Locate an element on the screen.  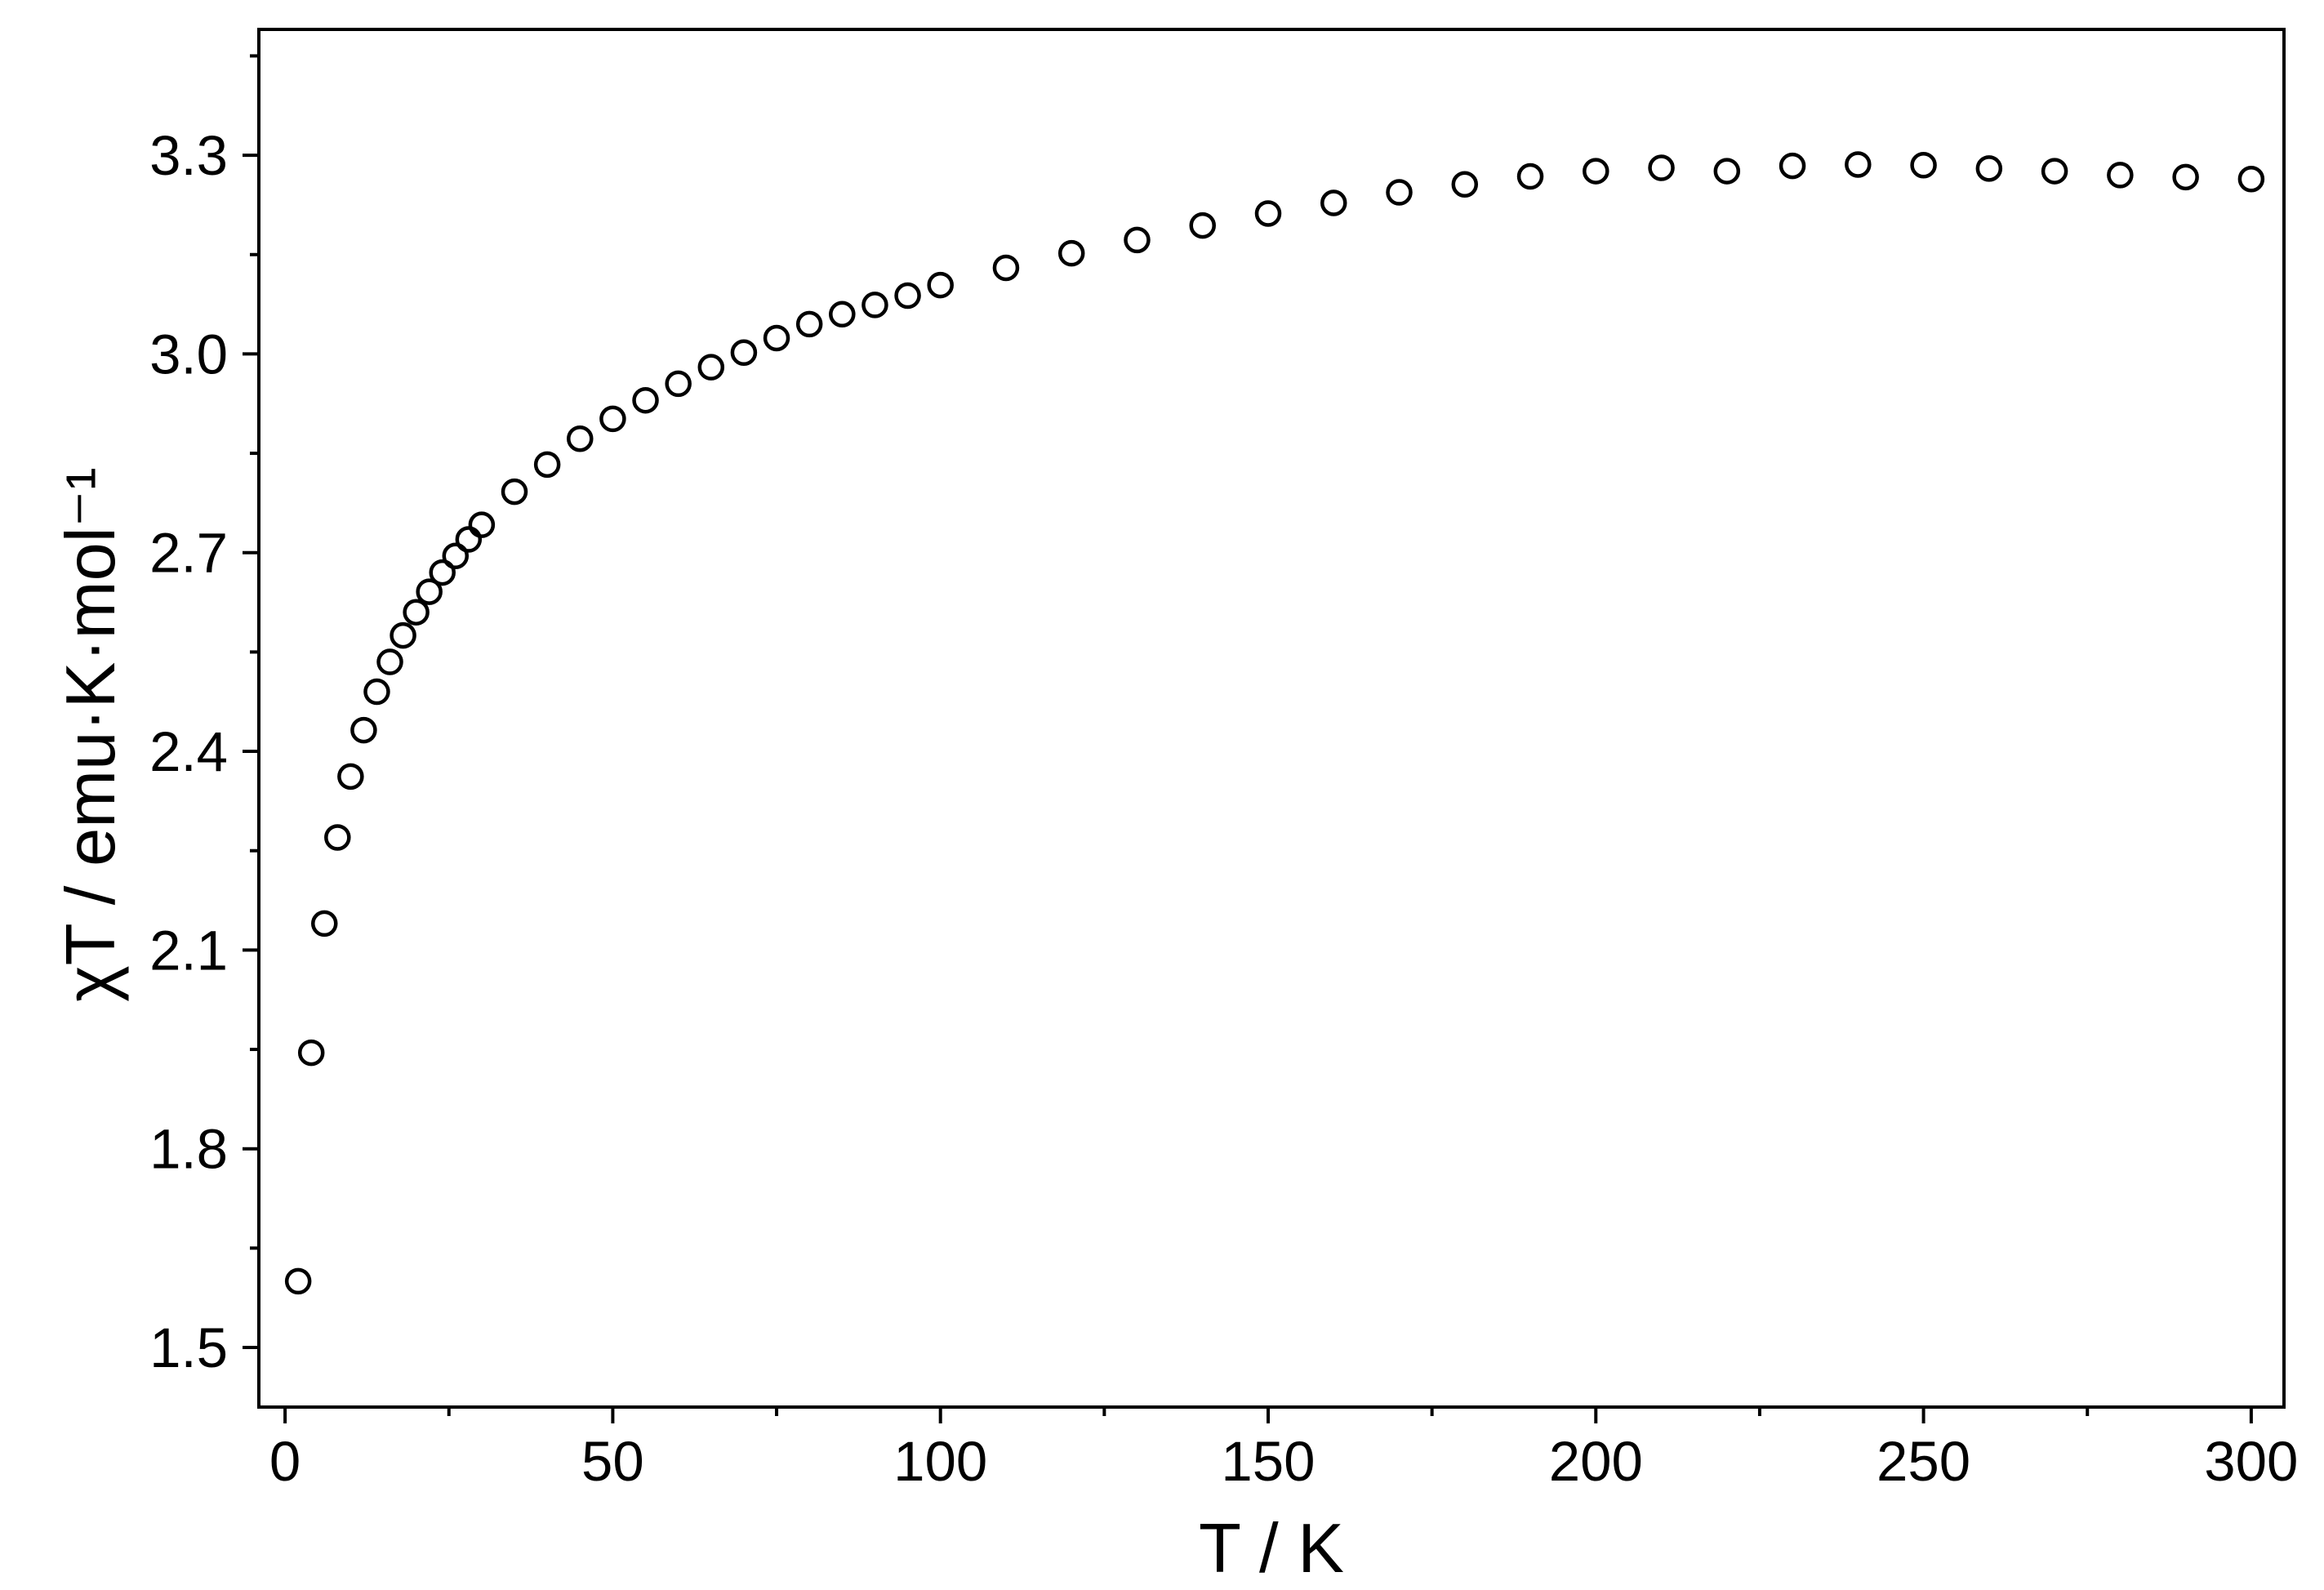
x-axis-title: T / K is located at coordinates (1271, 1549).